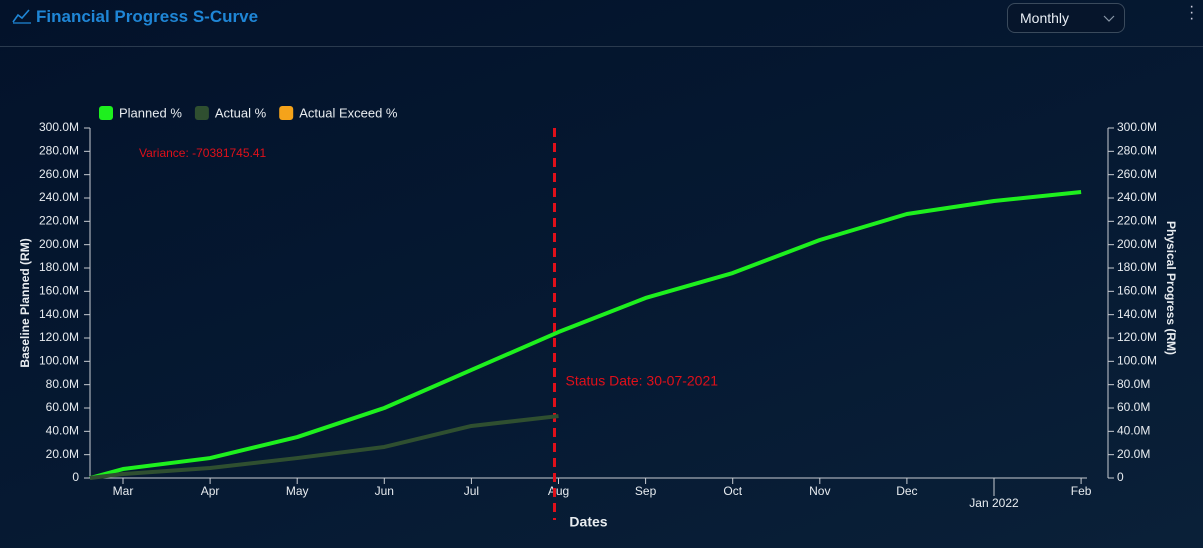 This screenshot has width=1203, height=548. What do you see at coordinates (59, 244) in the screenshot?
I see `y-tick-label: 200.0M` at bounding box center [59, 244].